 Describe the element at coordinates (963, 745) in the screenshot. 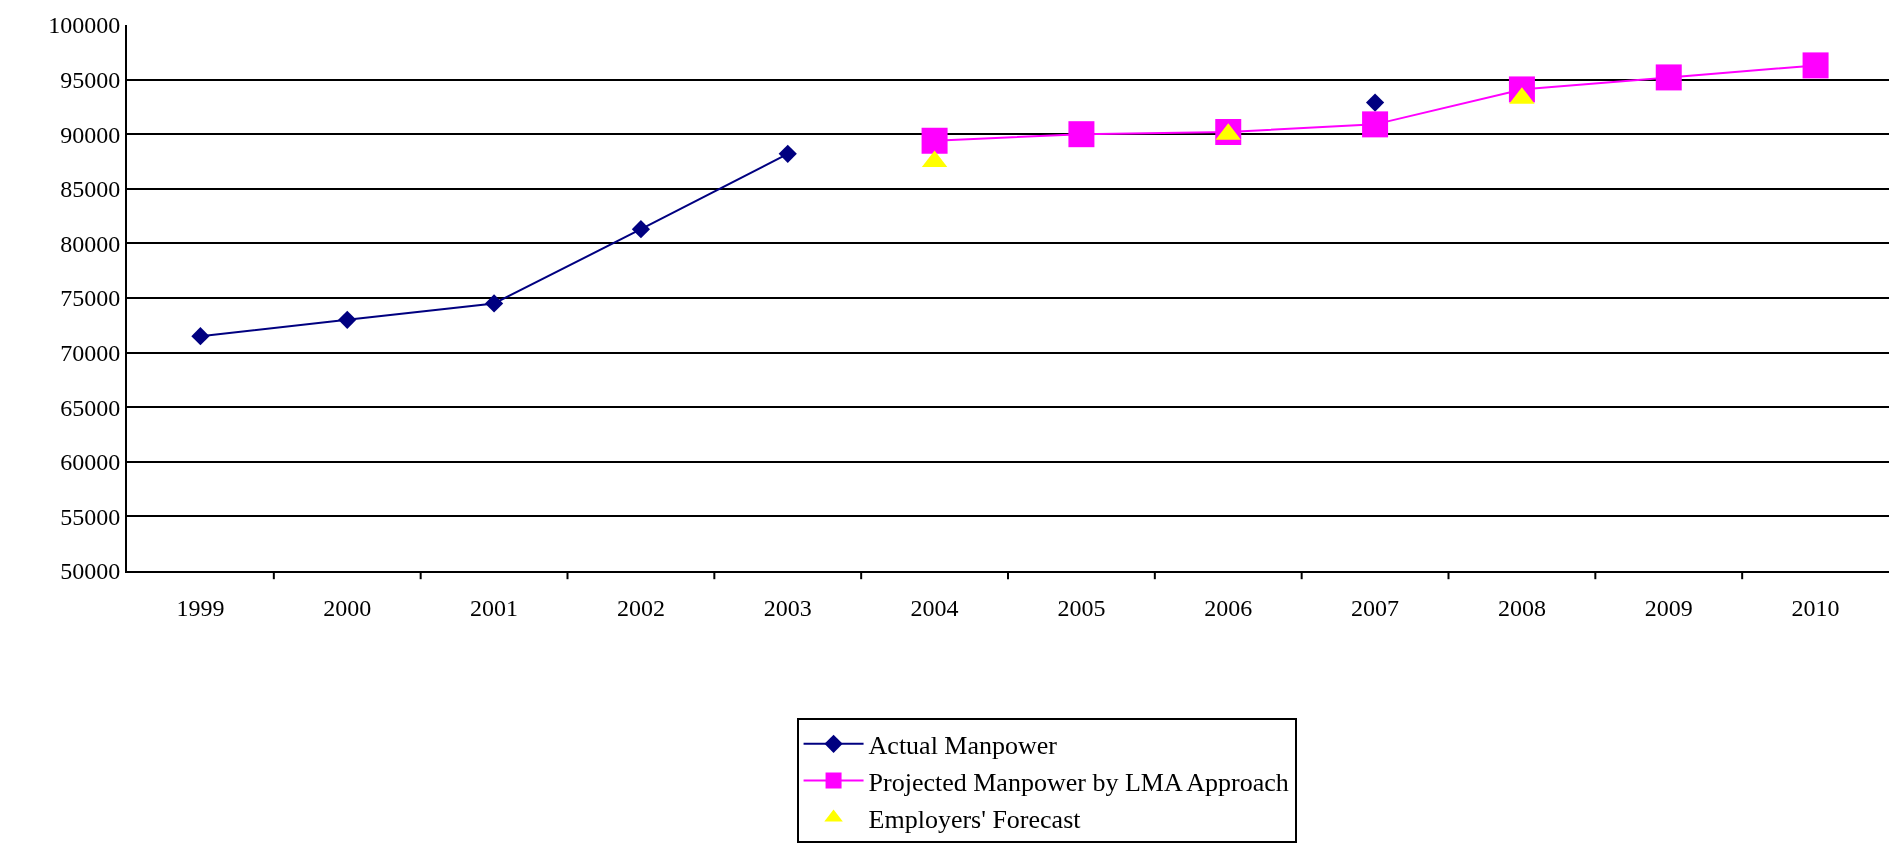

I see `legend-label: Actual Manpower` at that location.